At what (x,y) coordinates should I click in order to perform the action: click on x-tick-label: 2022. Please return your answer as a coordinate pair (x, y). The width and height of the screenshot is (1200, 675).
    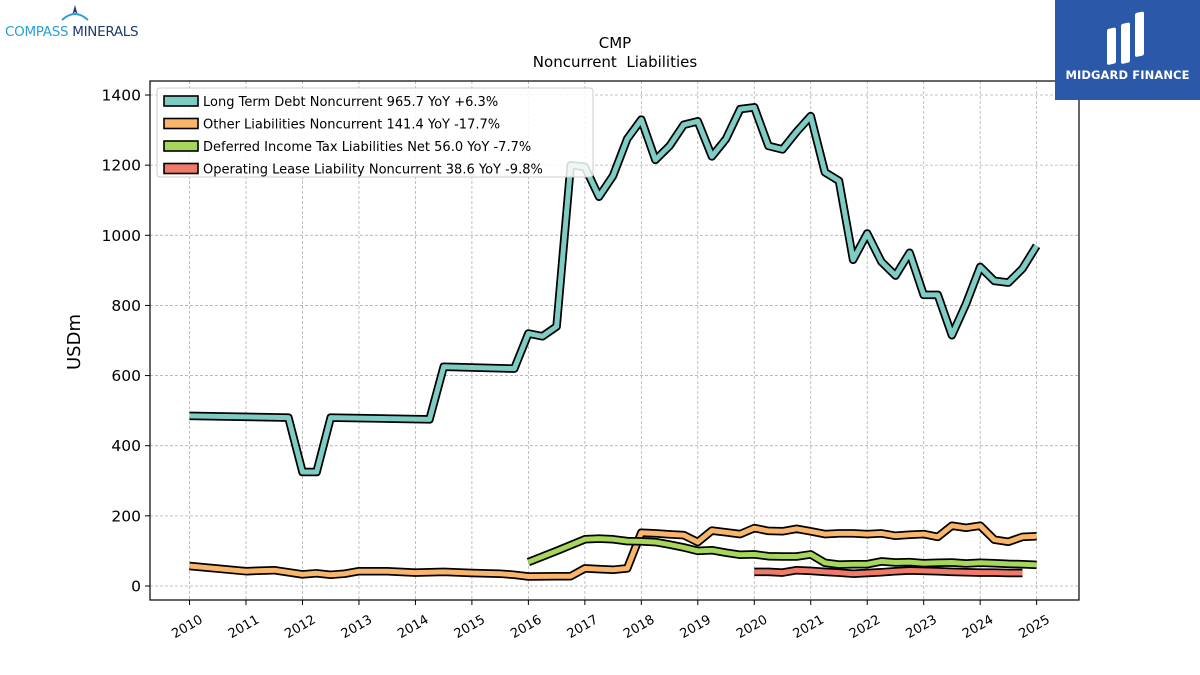
    Looking at the image, I should click on (865, 627).